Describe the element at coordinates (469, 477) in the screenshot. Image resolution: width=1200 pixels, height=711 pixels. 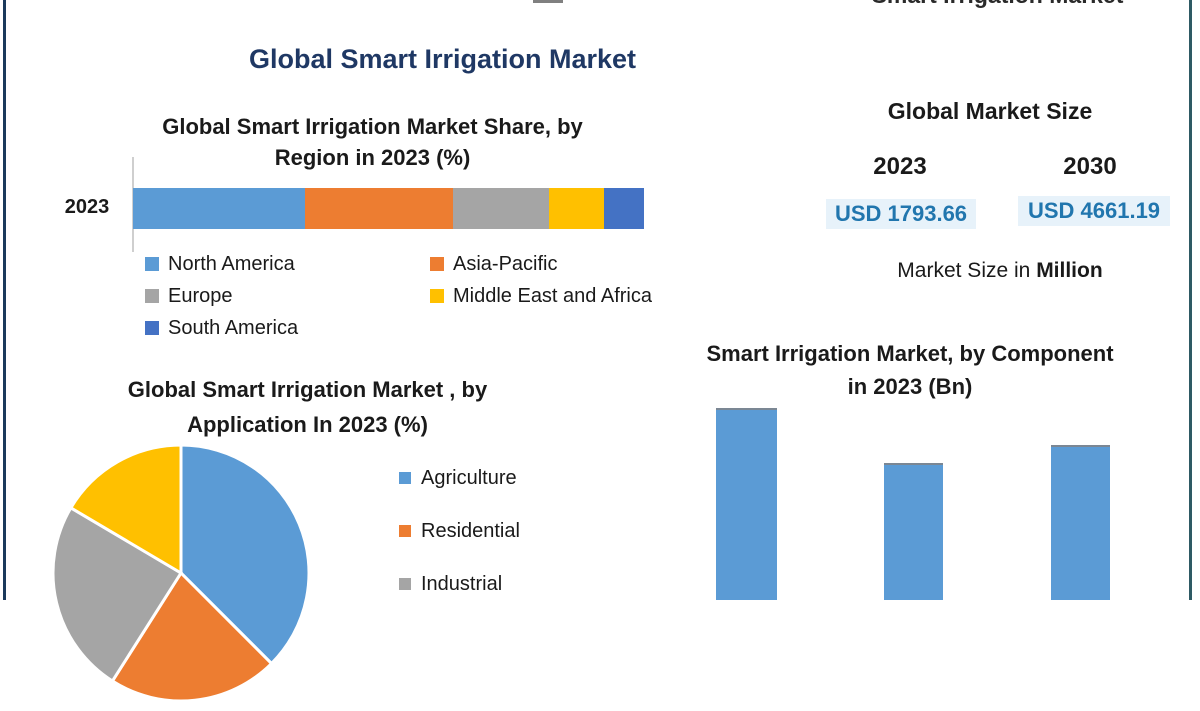
I see `legend-label-agriculture: Agriculture` at that location.